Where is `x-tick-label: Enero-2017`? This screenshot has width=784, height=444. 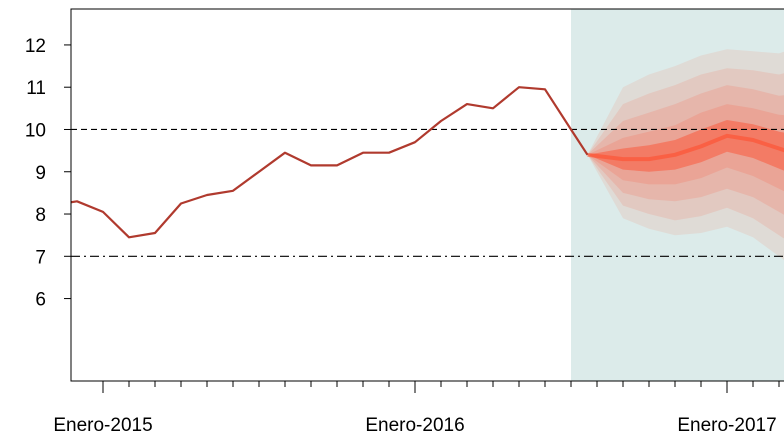
x-tick-label: Enero-2017 is located at coordinates (726, 425).